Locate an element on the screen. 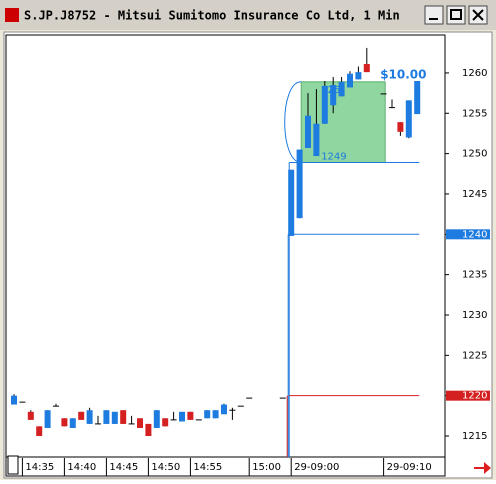 The height and width of the screenshot is (484, 496). x-axis-band is located at coordinates (225, 466).